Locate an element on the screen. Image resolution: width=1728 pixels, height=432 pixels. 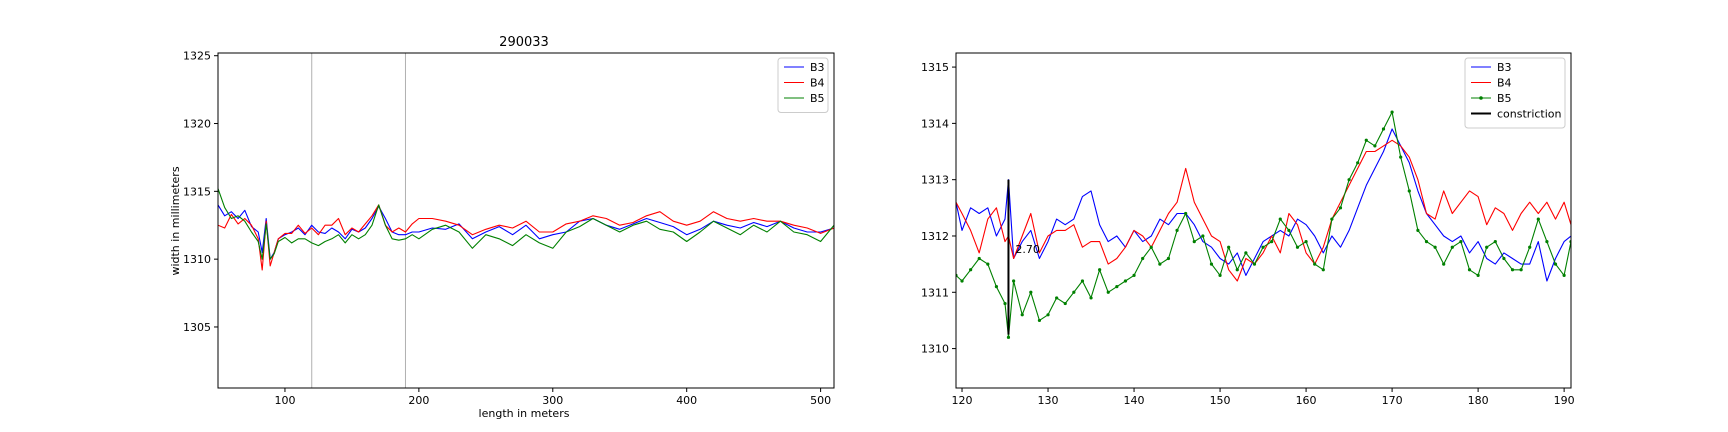
constriction-annotation: 2.70 is located at coordinates (1027, 249).